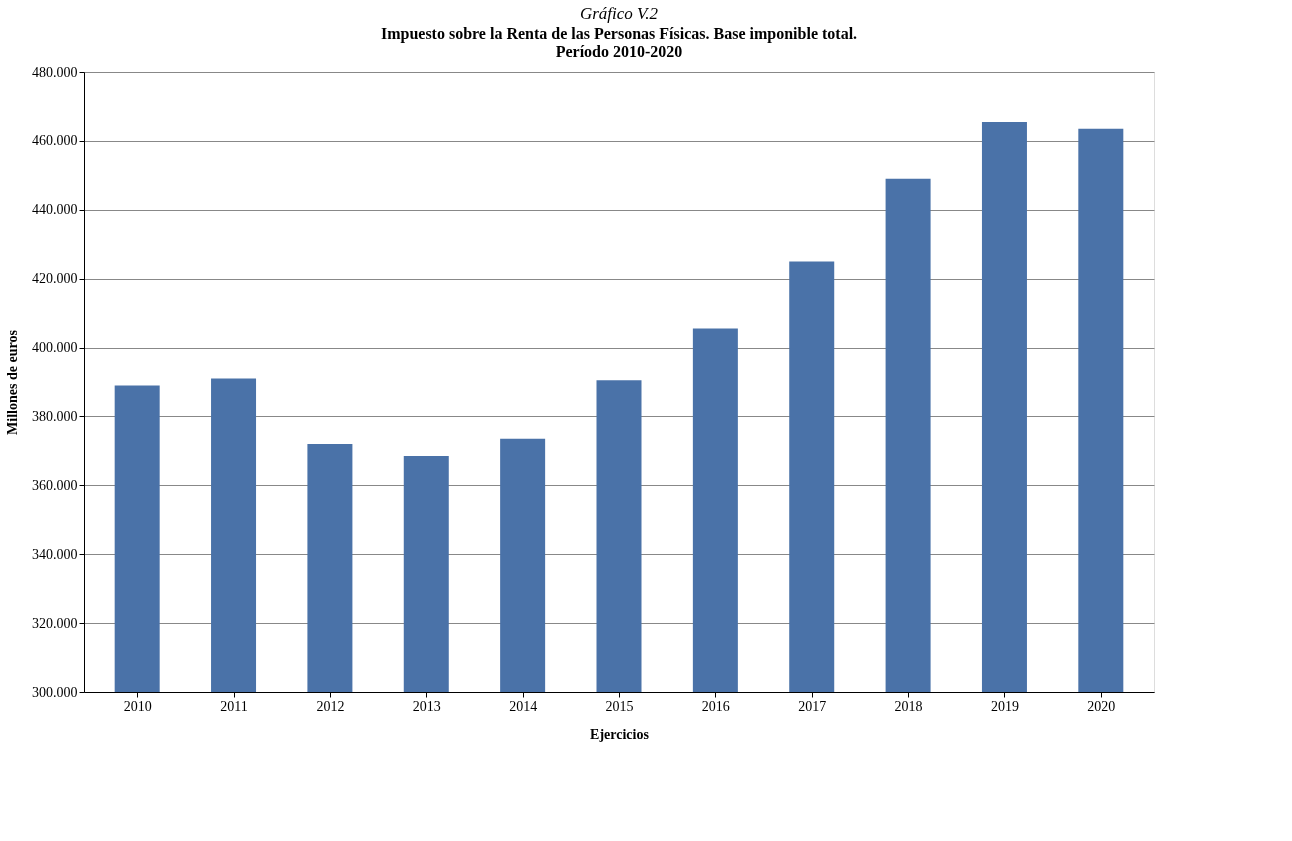 The height and width of the screenshot is (841, 1292). I want to click on x-tick-label: 2015, so click(619, 706).